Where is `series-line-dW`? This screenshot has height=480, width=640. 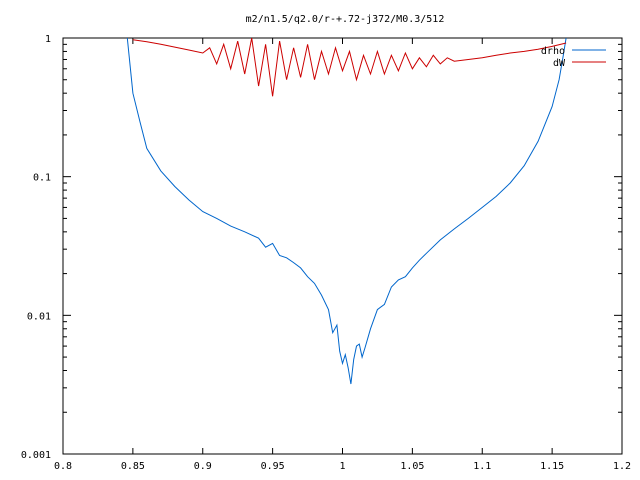 series-line-dW is located at coordinates (349, 67).